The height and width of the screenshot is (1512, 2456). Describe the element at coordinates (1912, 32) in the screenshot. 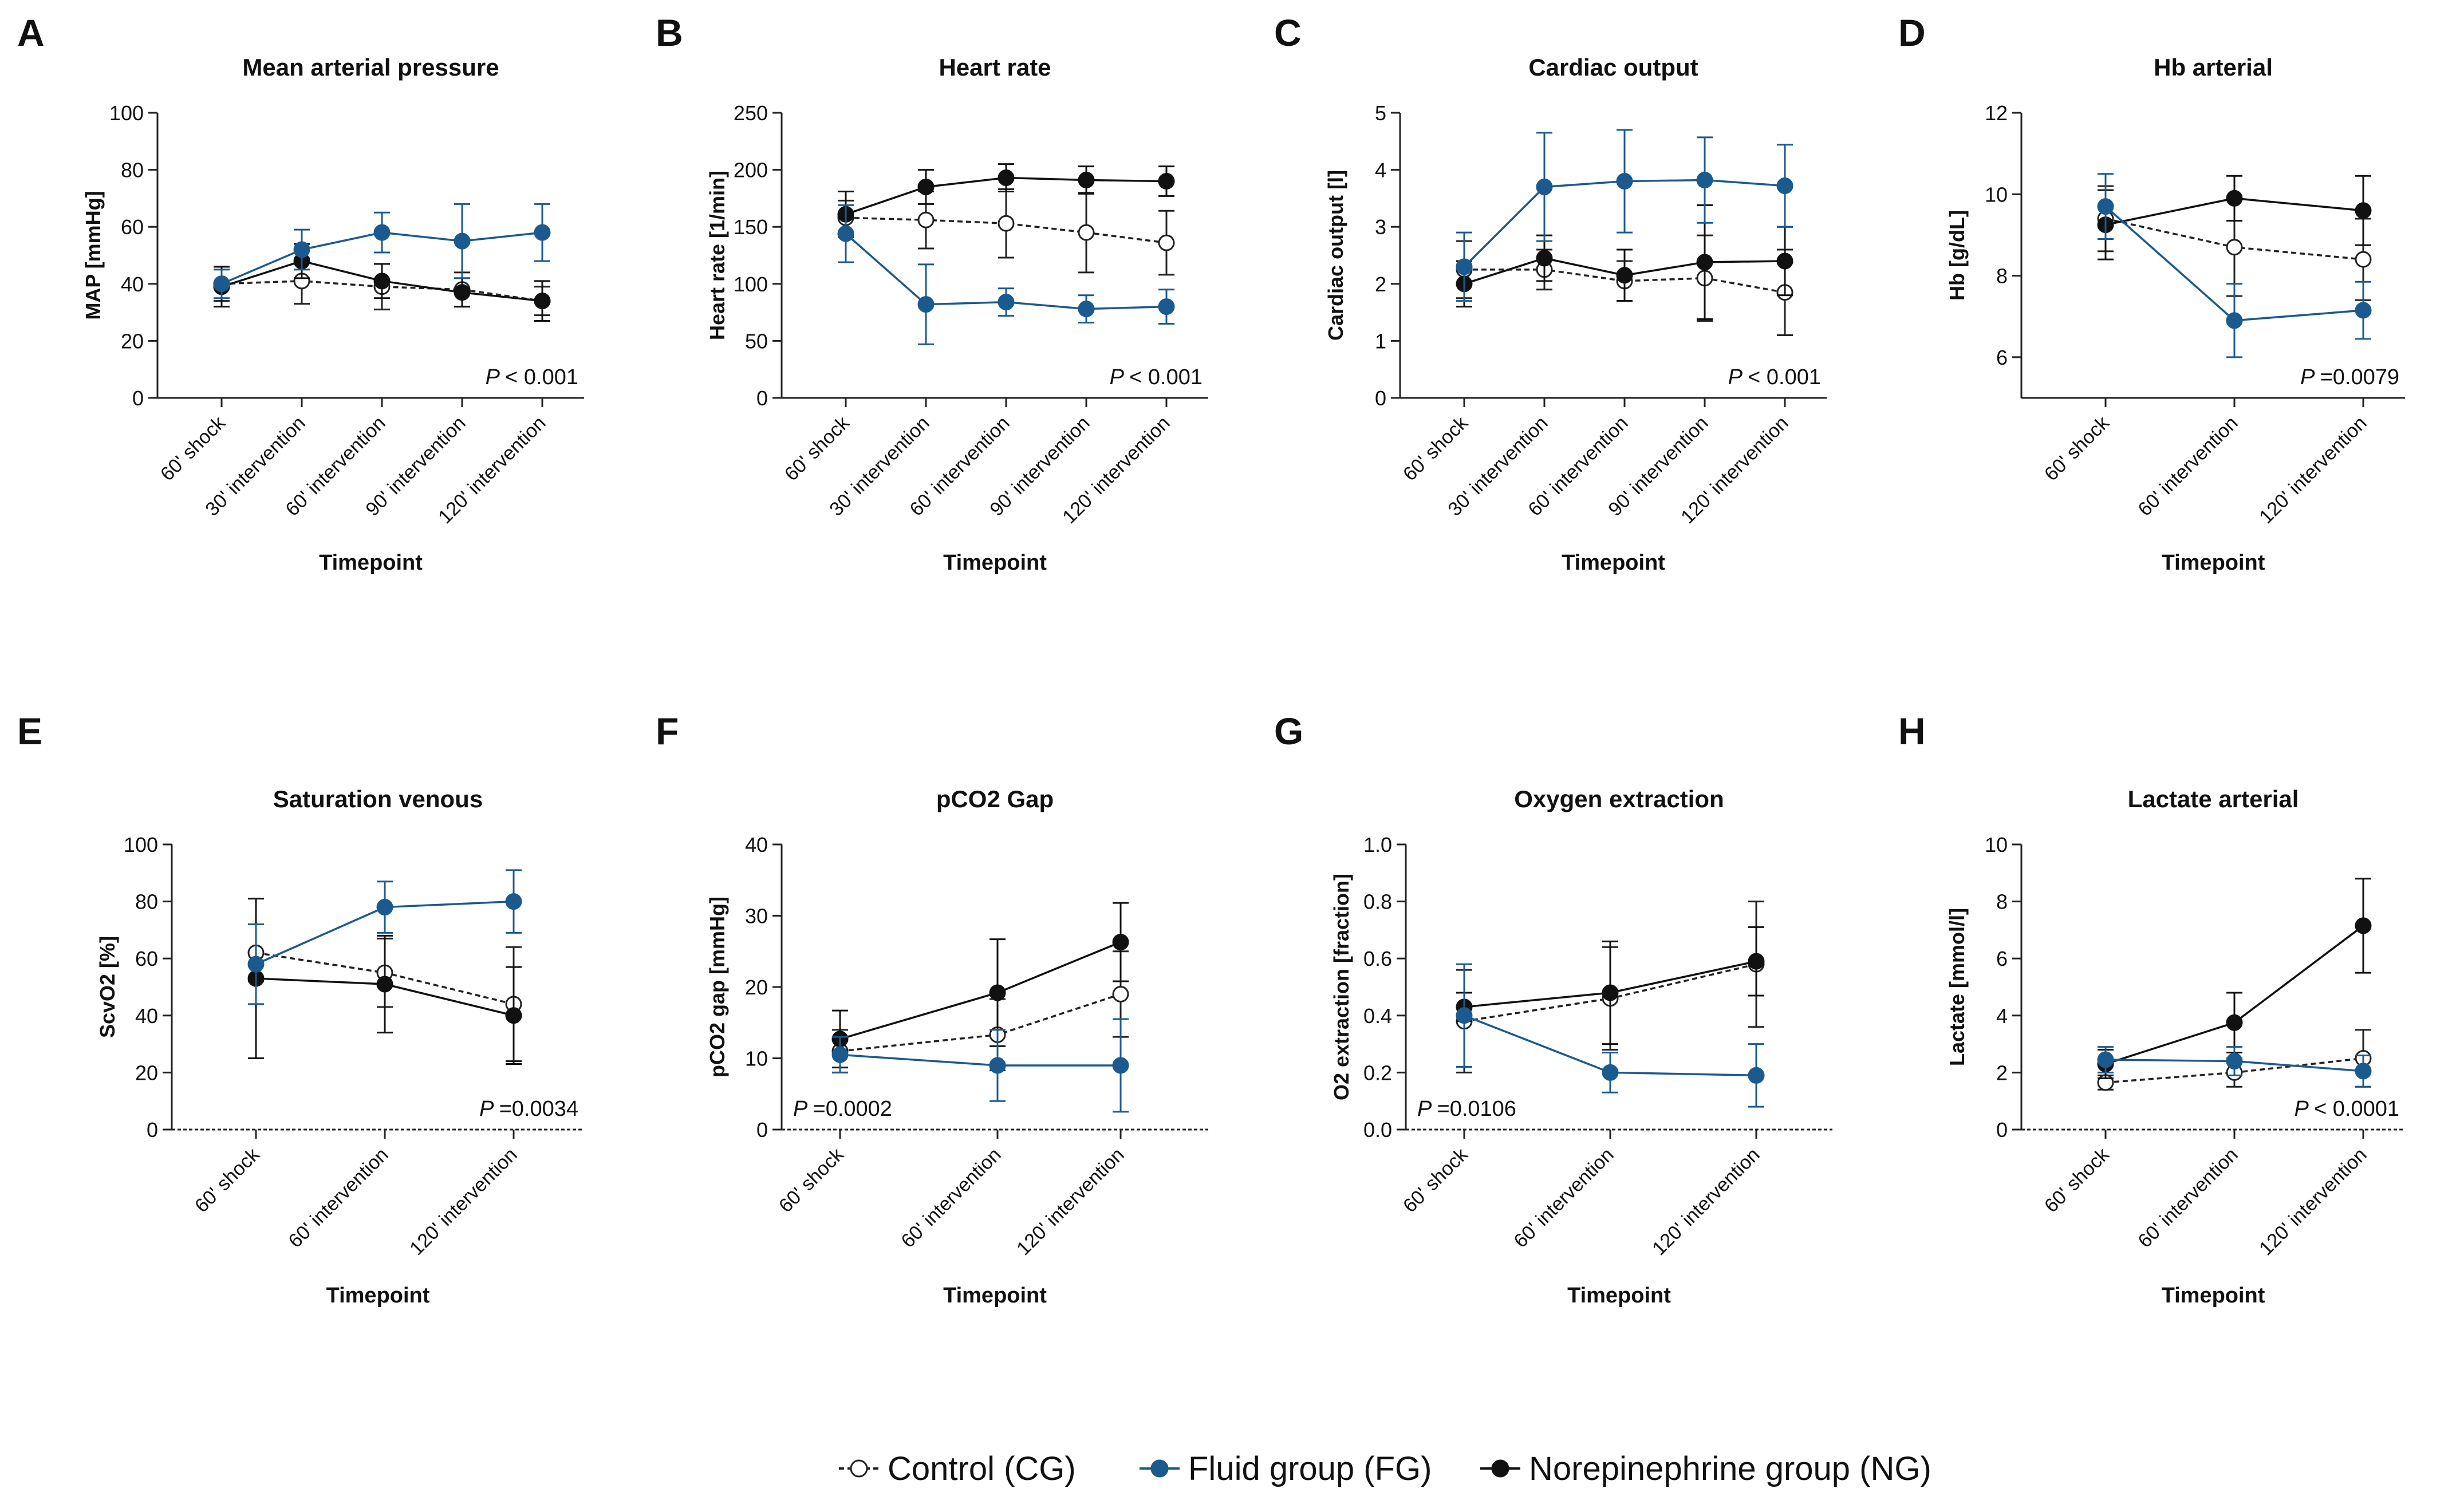

I see `panel-letter: D` at that location.